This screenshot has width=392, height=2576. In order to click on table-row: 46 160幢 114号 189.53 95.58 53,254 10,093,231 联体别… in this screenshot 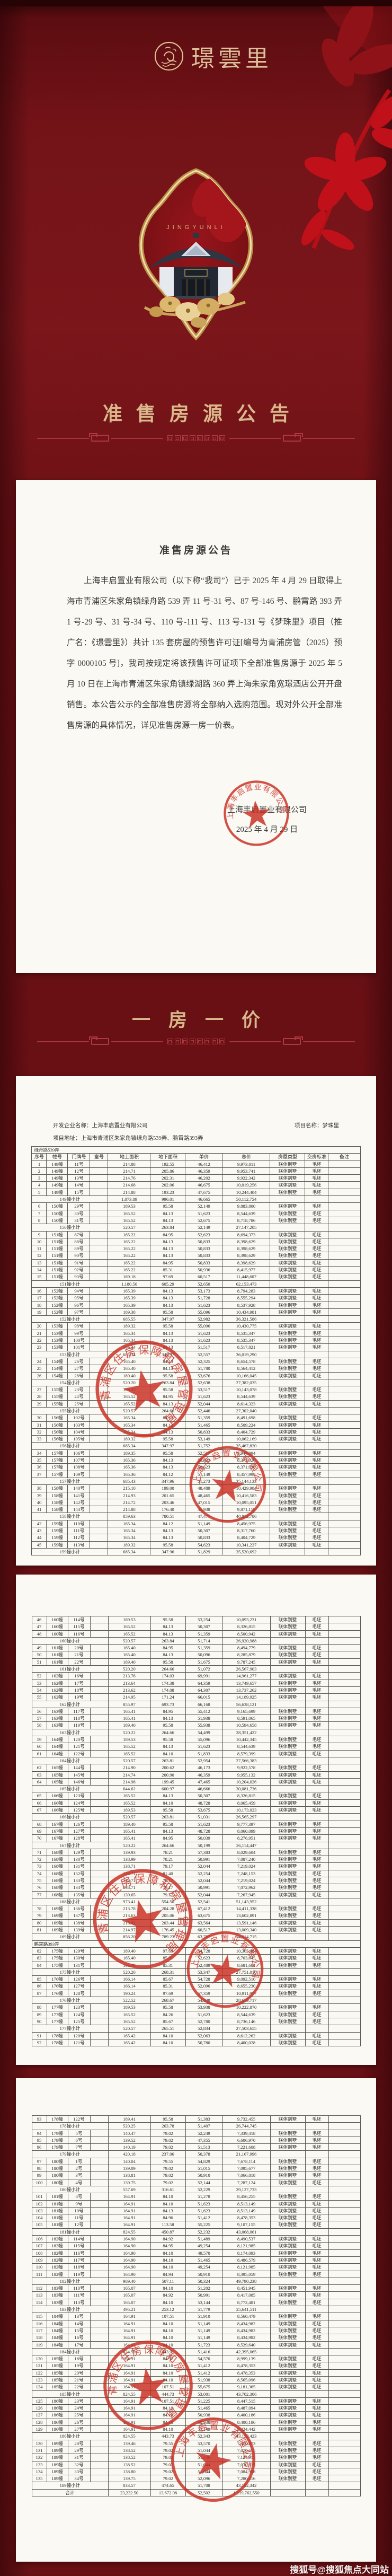, I will do `click(196, 1619)`.